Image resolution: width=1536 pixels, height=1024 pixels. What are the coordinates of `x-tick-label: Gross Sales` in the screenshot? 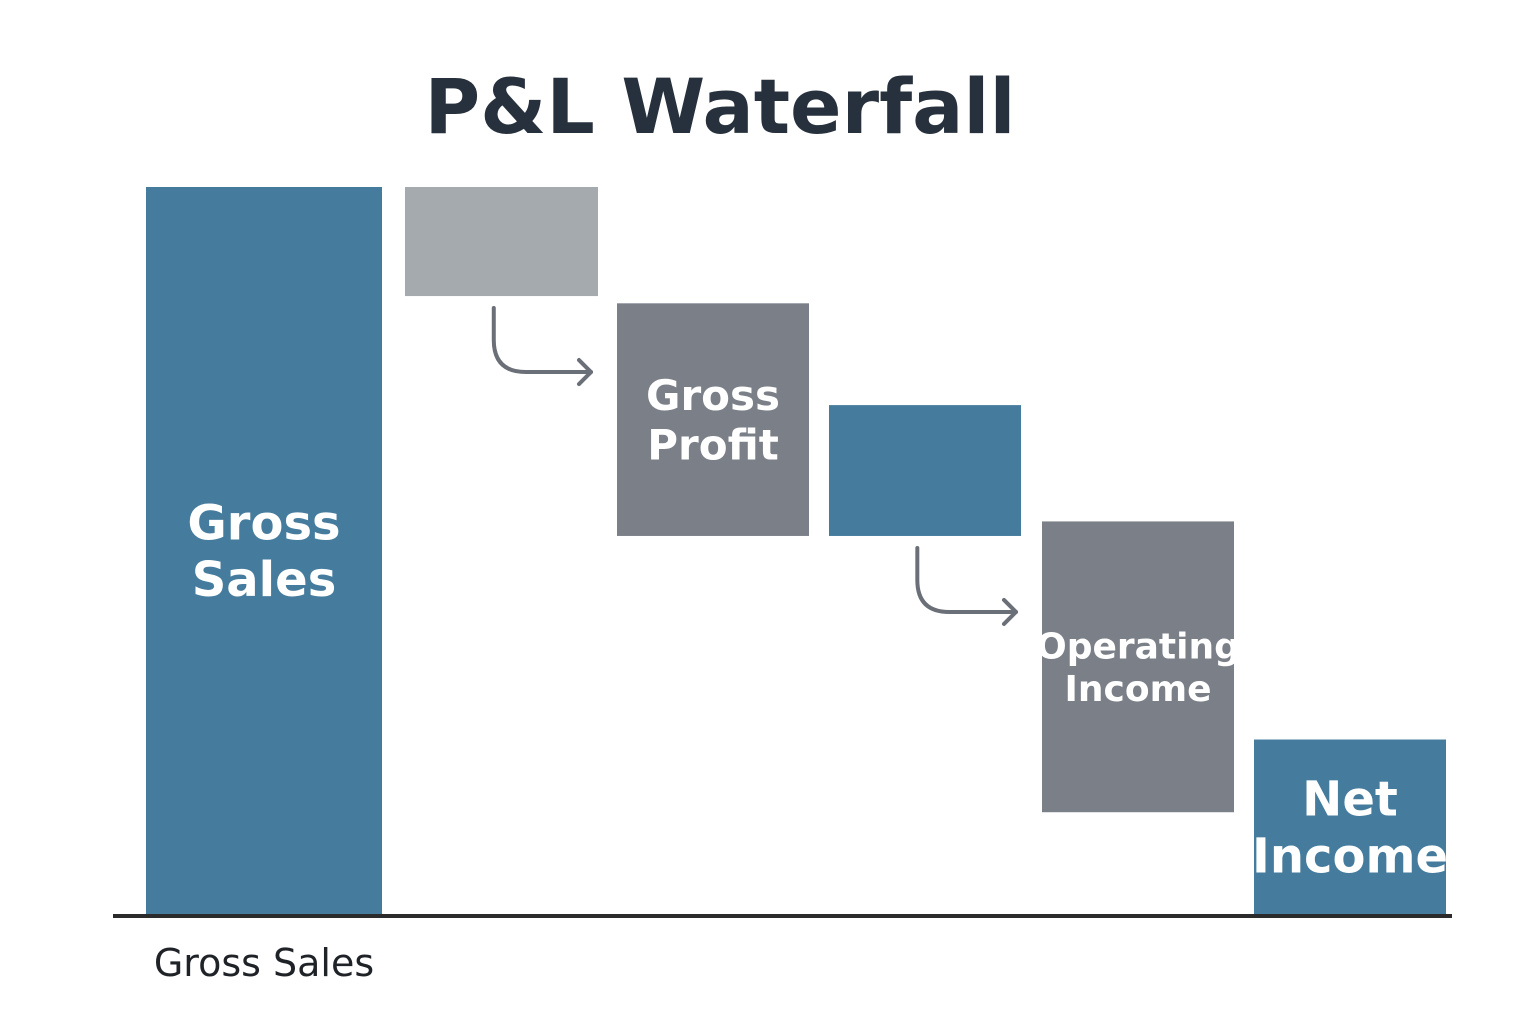 It's located at (264, 963).